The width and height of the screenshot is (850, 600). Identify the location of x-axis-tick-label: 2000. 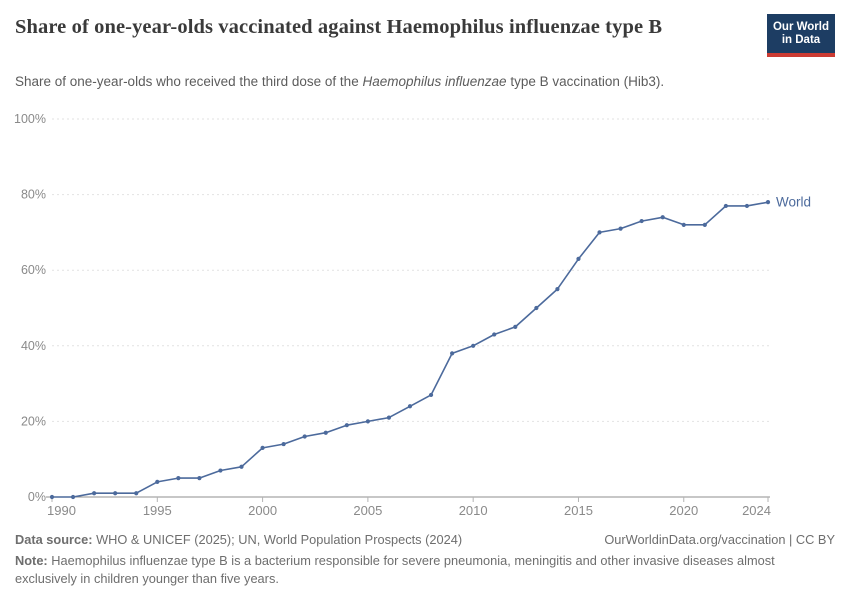
(262, 510).